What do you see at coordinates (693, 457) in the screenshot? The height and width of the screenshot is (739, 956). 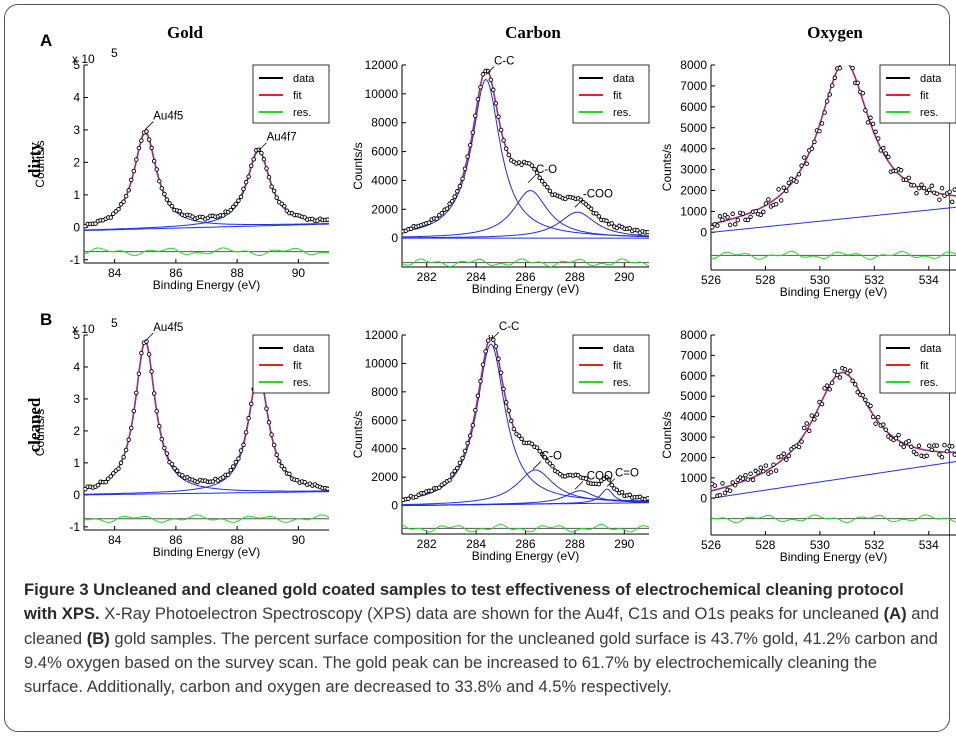 I see `y-tick-label: 2000` at bounding box center [693, 457].